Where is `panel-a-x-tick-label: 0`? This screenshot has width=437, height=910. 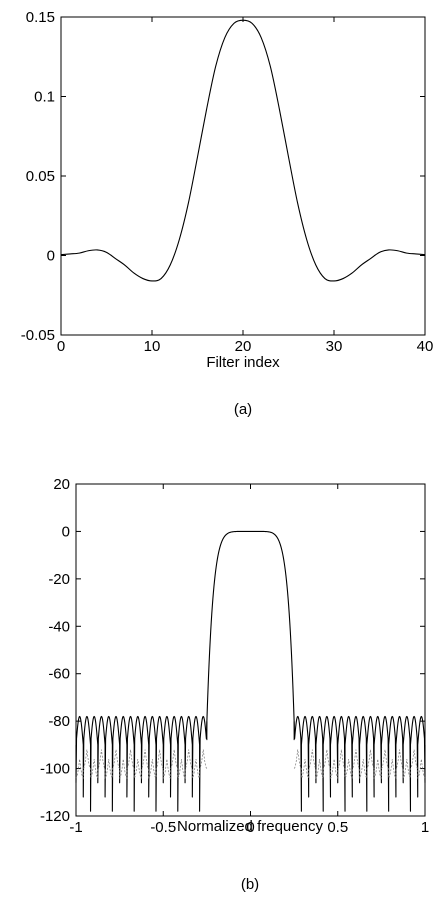 panel-a-x-tick-label: 0 is located at coordinates (61, 346).